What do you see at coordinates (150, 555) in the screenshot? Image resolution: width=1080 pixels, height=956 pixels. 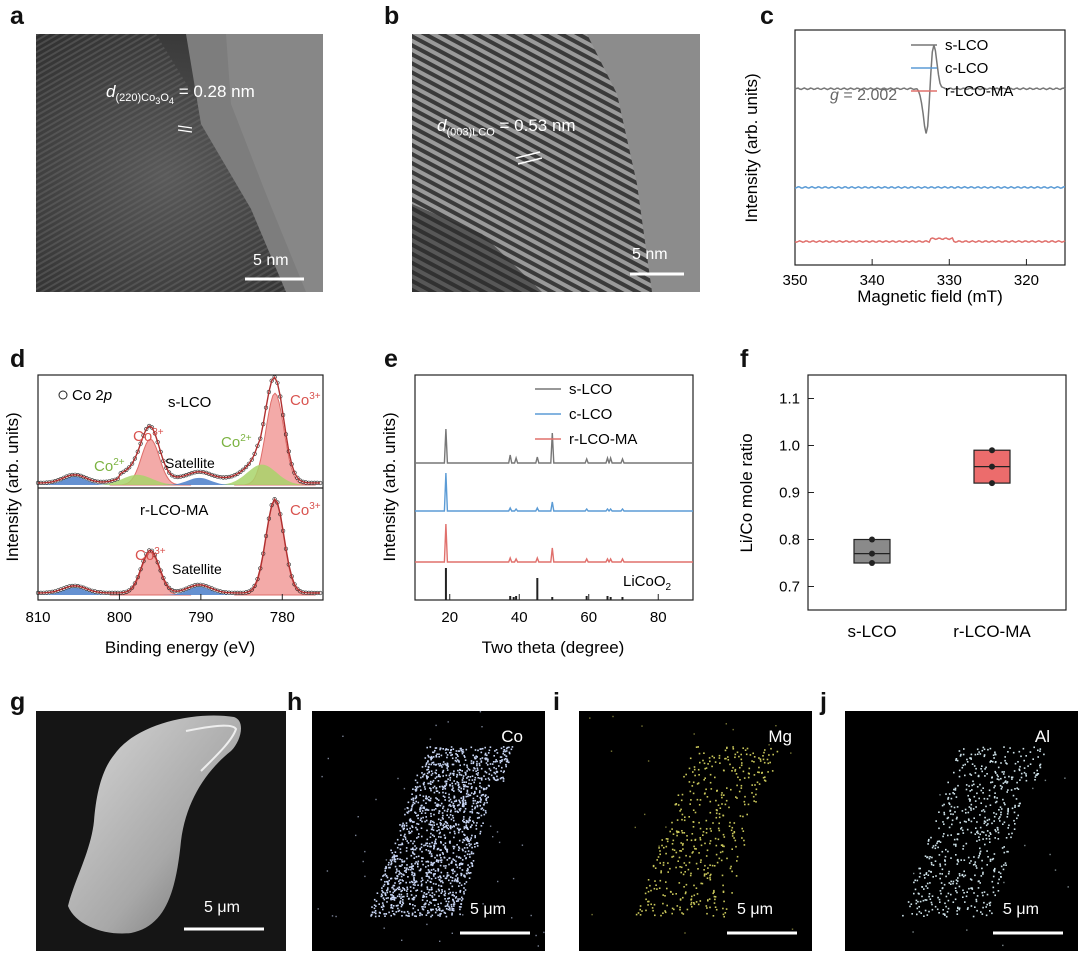 I see `peak-label-co3-796-r: Co3+` at bounding box center [150, 555].